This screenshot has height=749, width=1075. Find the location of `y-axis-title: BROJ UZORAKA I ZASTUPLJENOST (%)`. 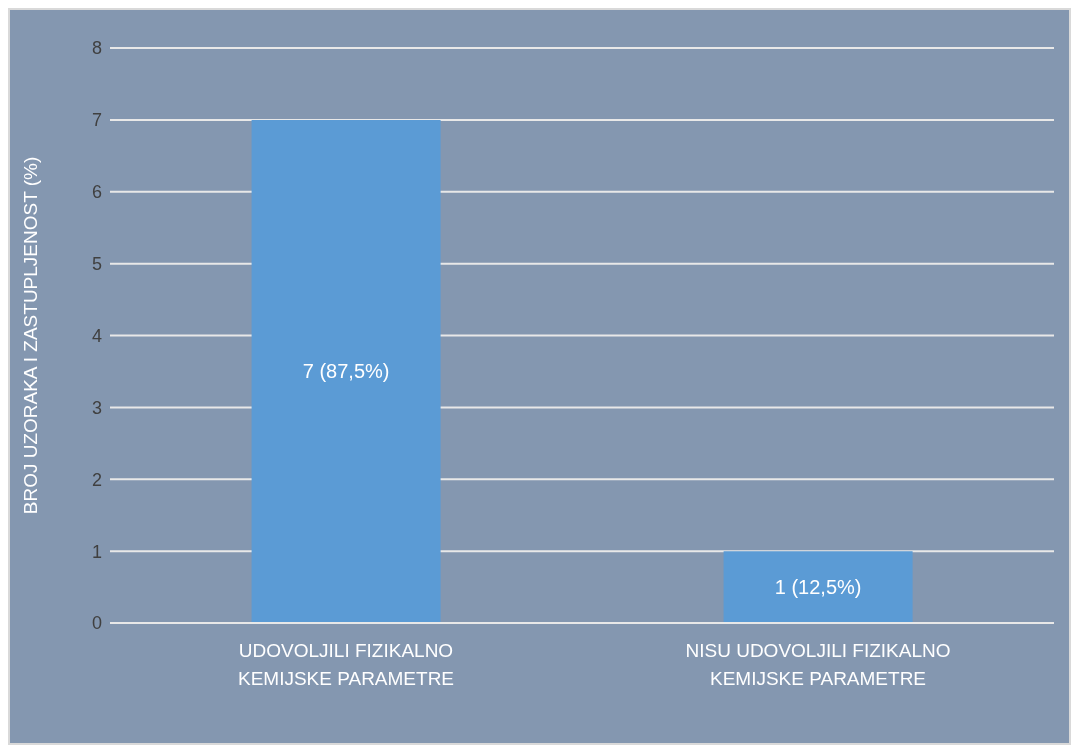

y-axis-title: BROJ UZORAKA I ZASTUPLJENOST (%) is located at coordinates (30, 335).